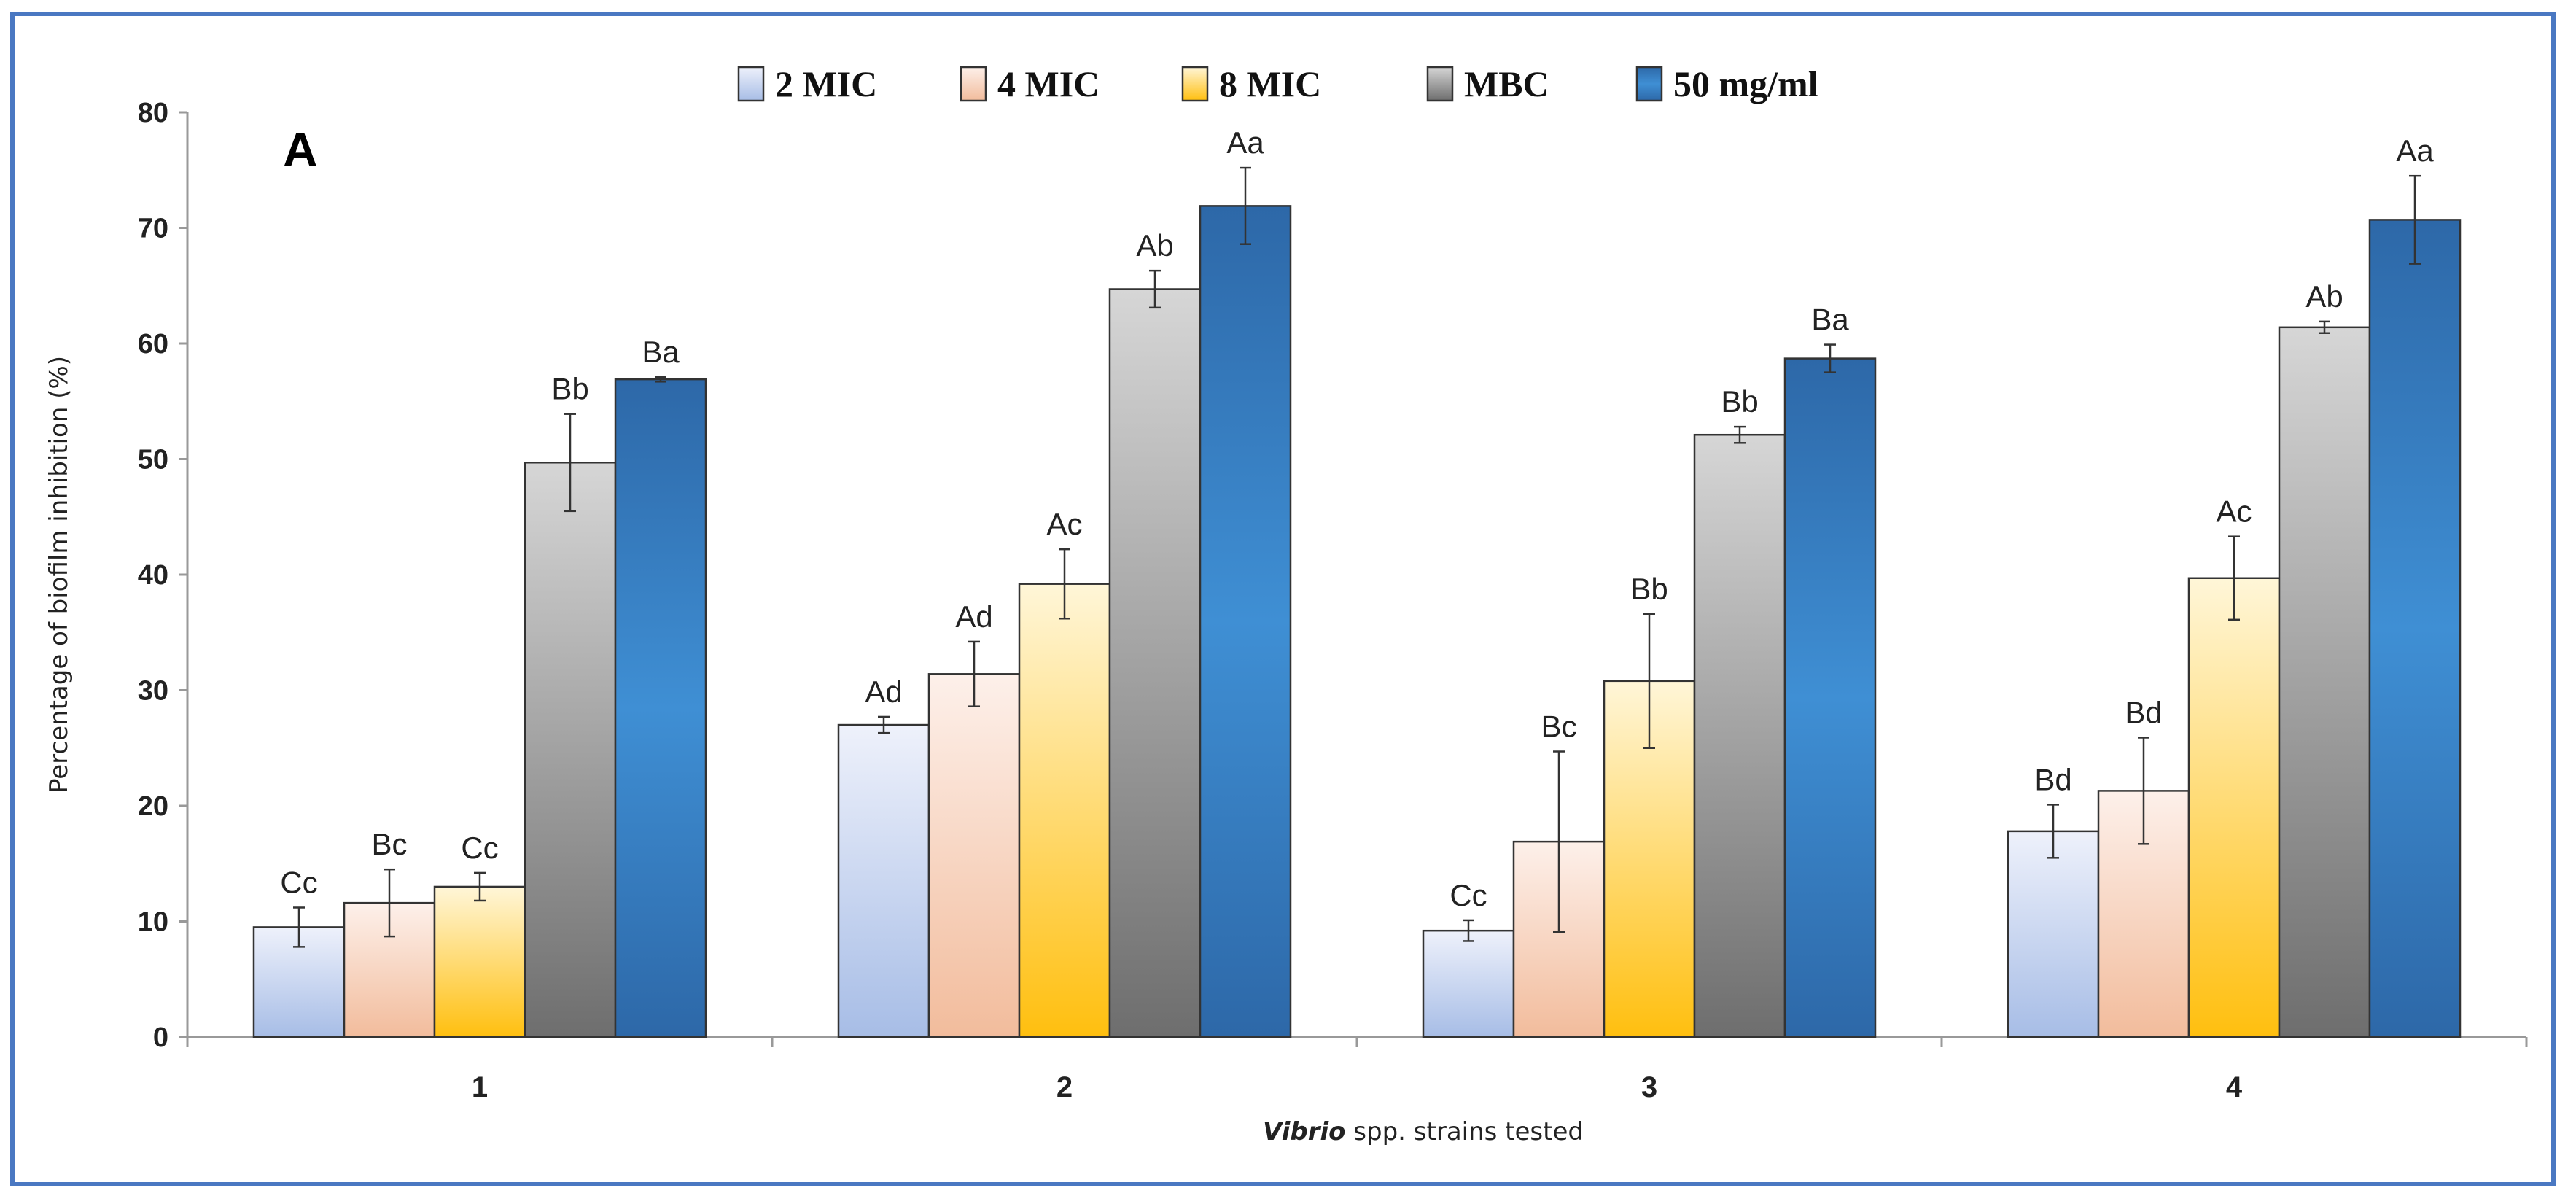  What do you see at coordinates (59, 574) in the screenshot?
I see `y-axis-title: Percentage of biofilm inhibition (%)` at bounding box center [59, 574].